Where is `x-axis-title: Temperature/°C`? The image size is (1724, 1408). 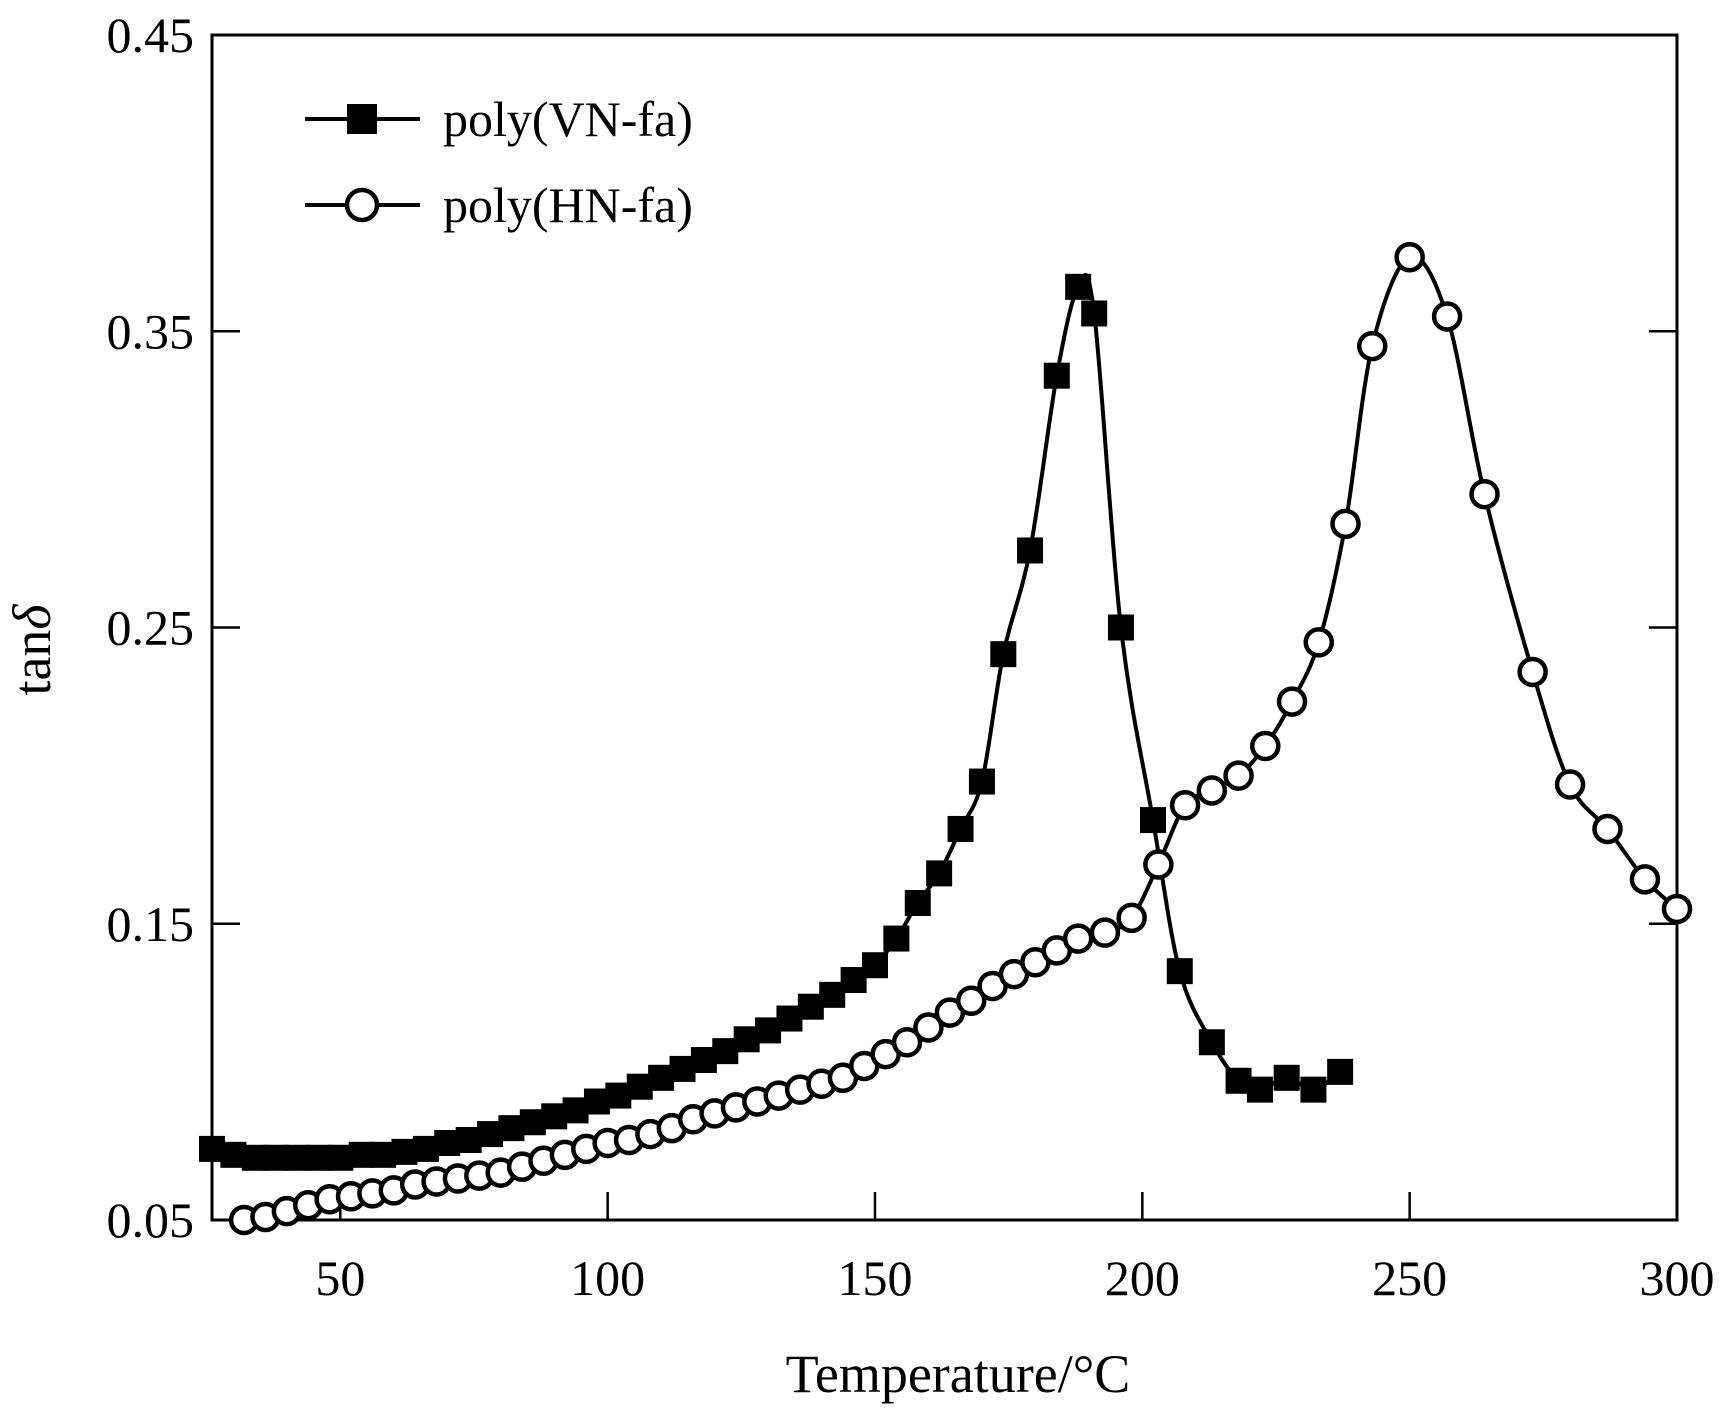
x-axis-title: Temperature/°C is located at coordinates (958, 1374).